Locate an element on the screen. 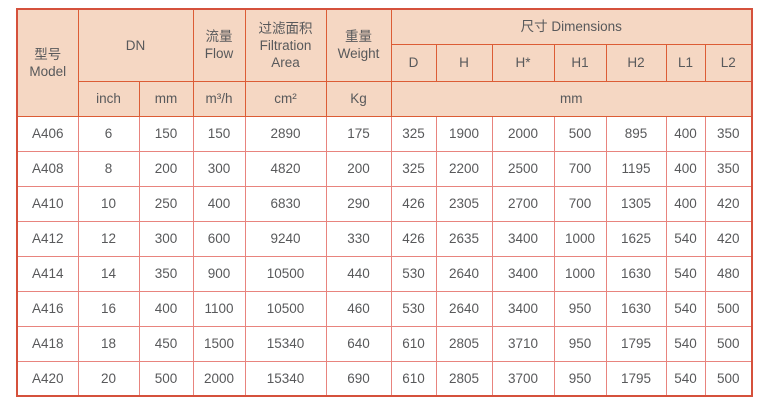 The image size is (763, 409). header-model: 型号 Model is located at coordinates (47, 62).